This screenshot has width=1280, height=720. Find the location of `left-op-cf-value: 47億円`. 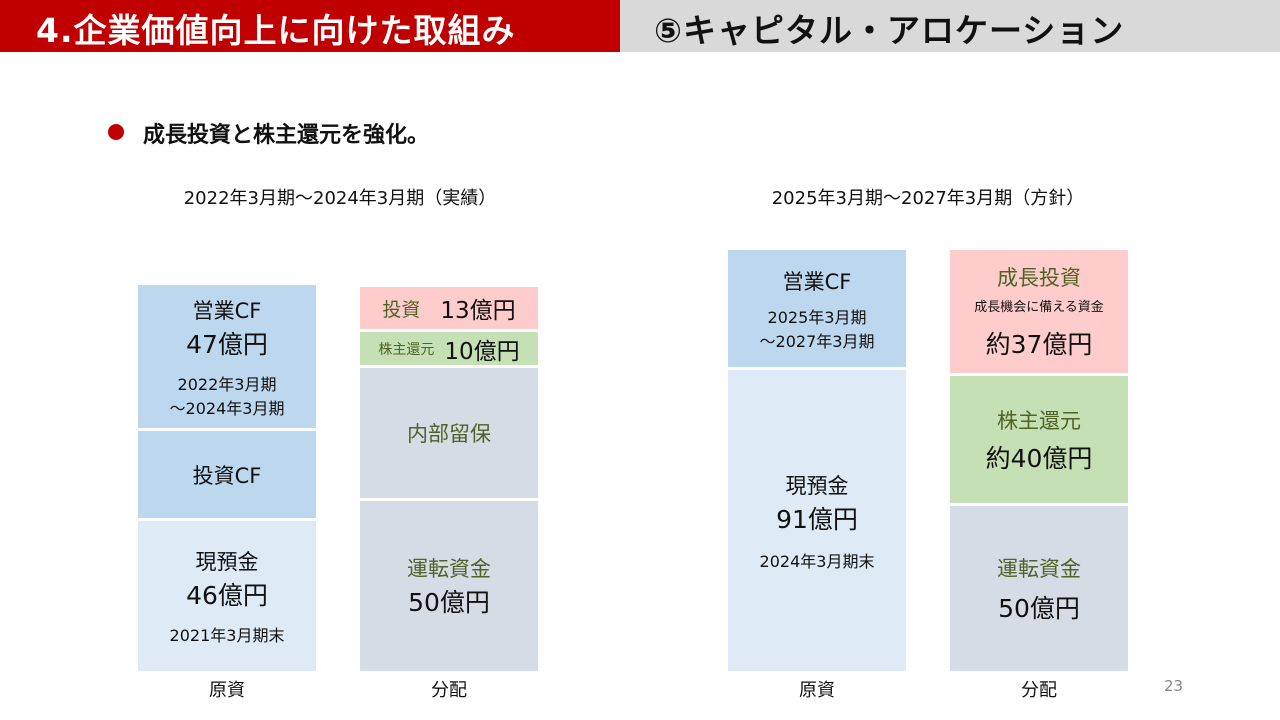

left-op-cf-value: 47億円 is located at coordinates (227, 344).